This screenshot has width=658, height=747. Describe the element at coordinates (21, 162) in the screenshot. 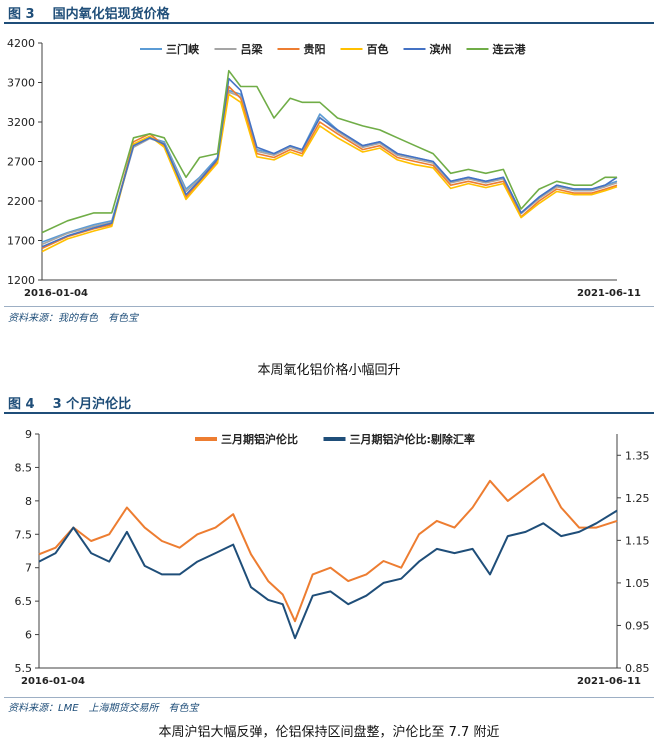

I see `y-tick-label: 2700` at that location.